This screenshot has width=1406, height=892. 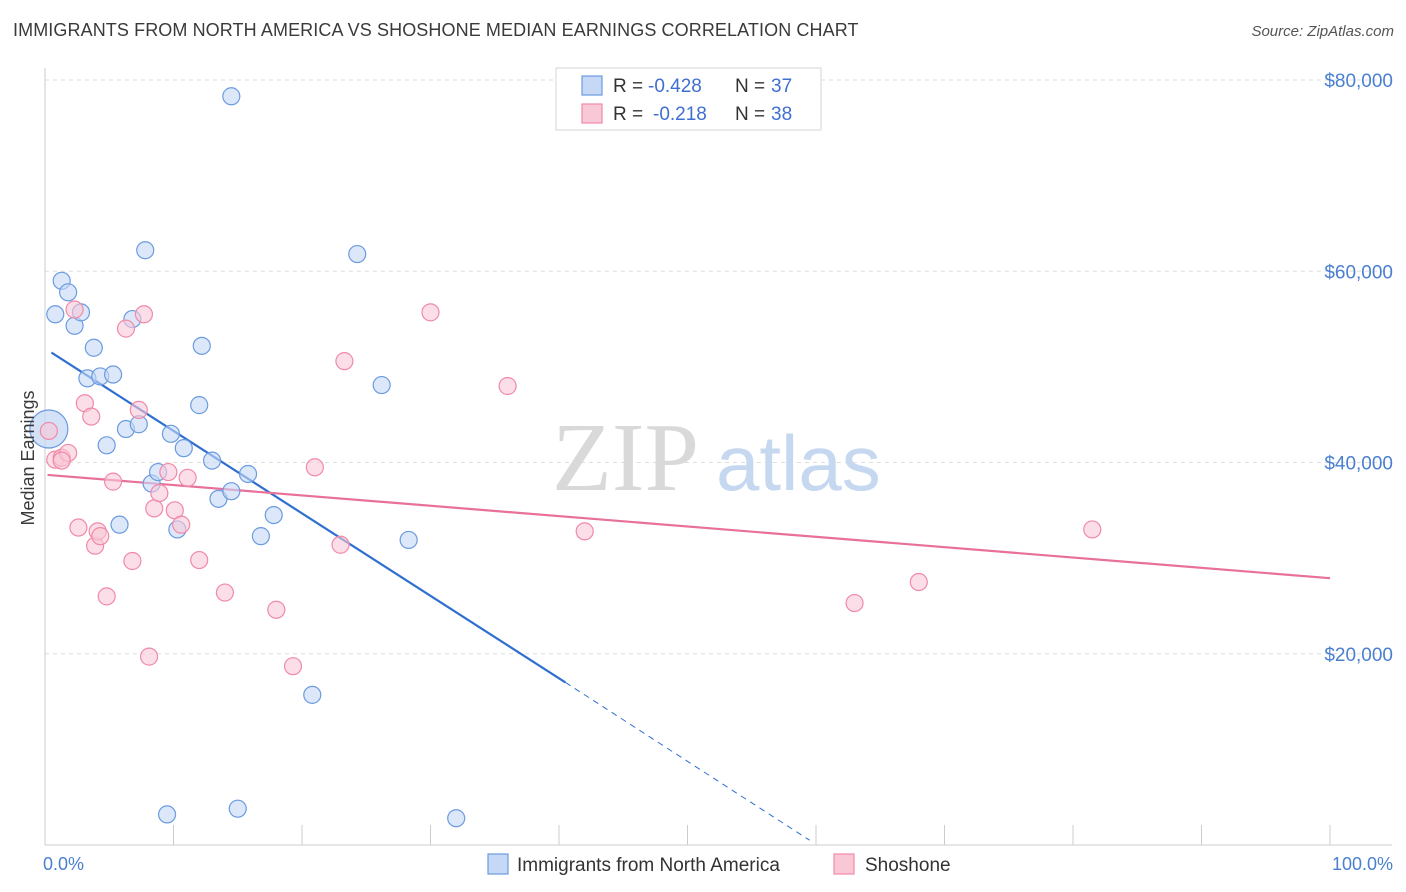 I want to click on watermark-atlas: atlas, so click(x=798, y=463).